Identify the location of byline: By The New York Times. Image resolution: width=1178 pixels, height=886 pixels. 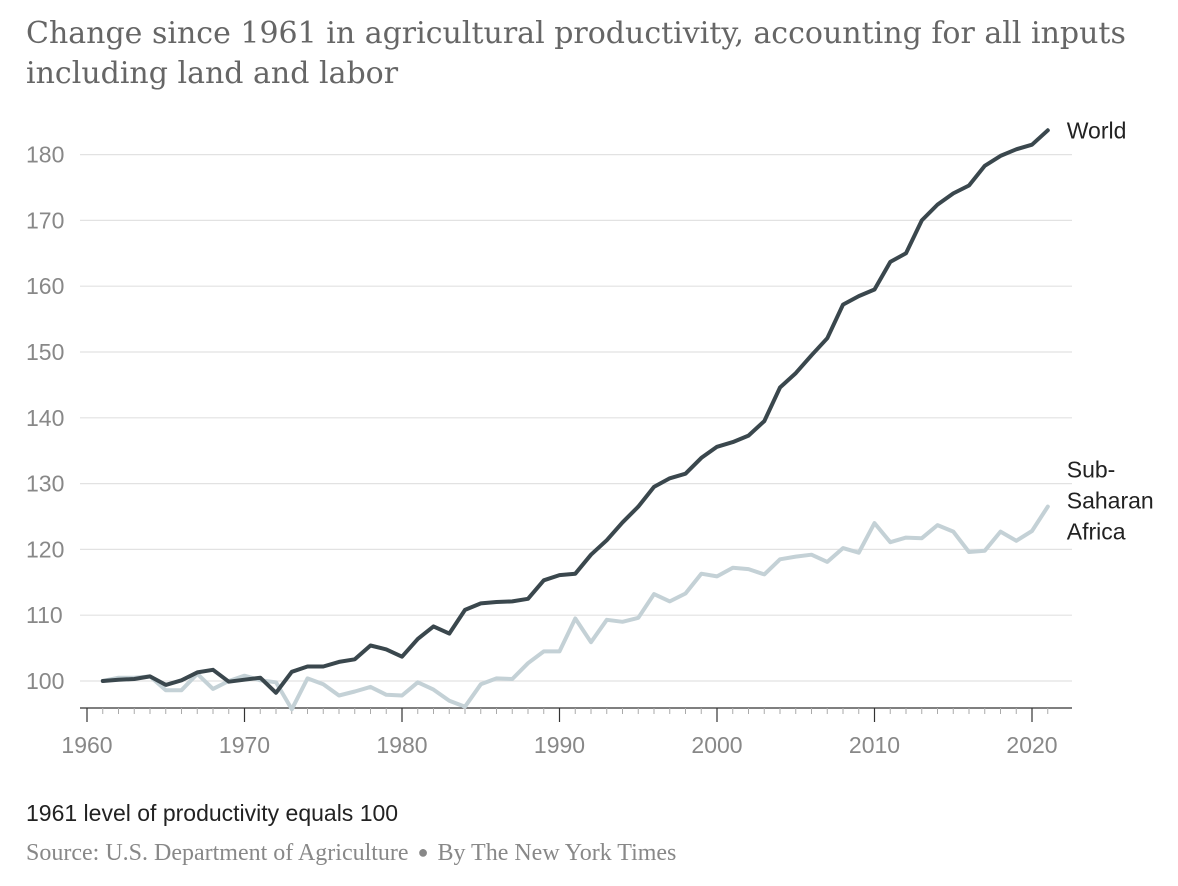
(557, 853).